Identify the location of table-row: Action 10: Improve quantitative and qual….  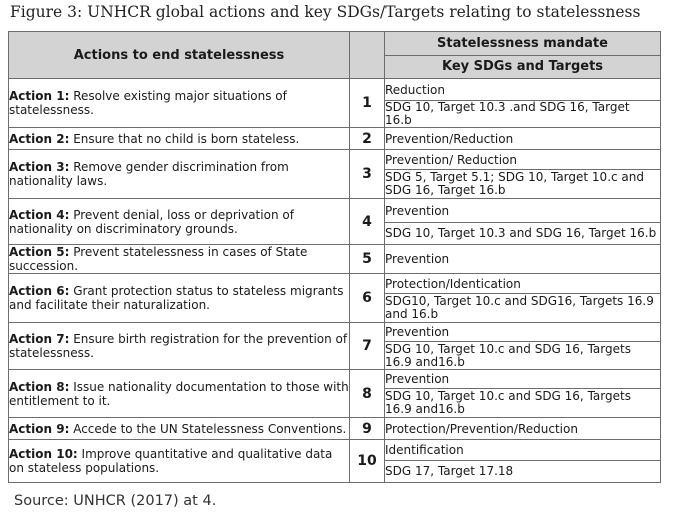
(334, 461).